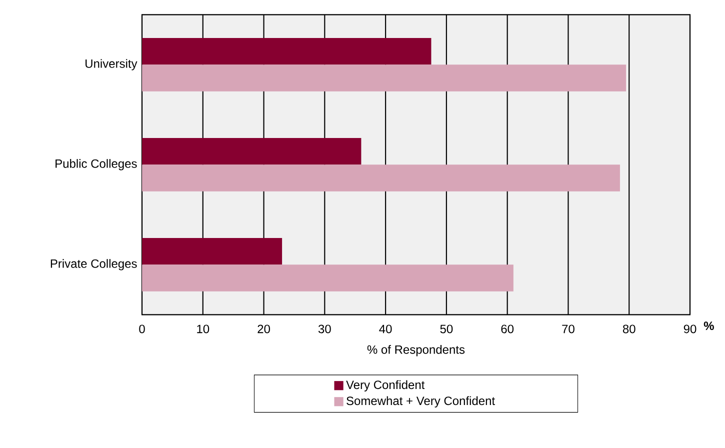 The image size is (725, 448). Describe the element at coordinates (324, 329) in the screenshot. I see `x-tick-label: 30` at that location.